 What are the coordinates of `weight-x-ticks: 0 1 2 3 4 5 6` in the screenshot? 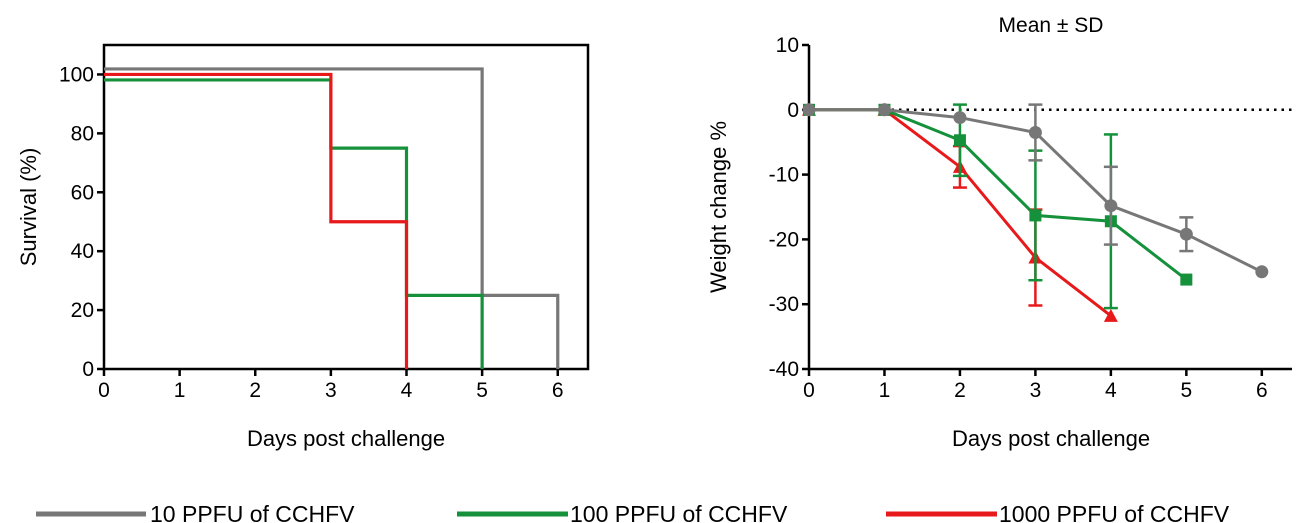 It's located at (1035, 385).